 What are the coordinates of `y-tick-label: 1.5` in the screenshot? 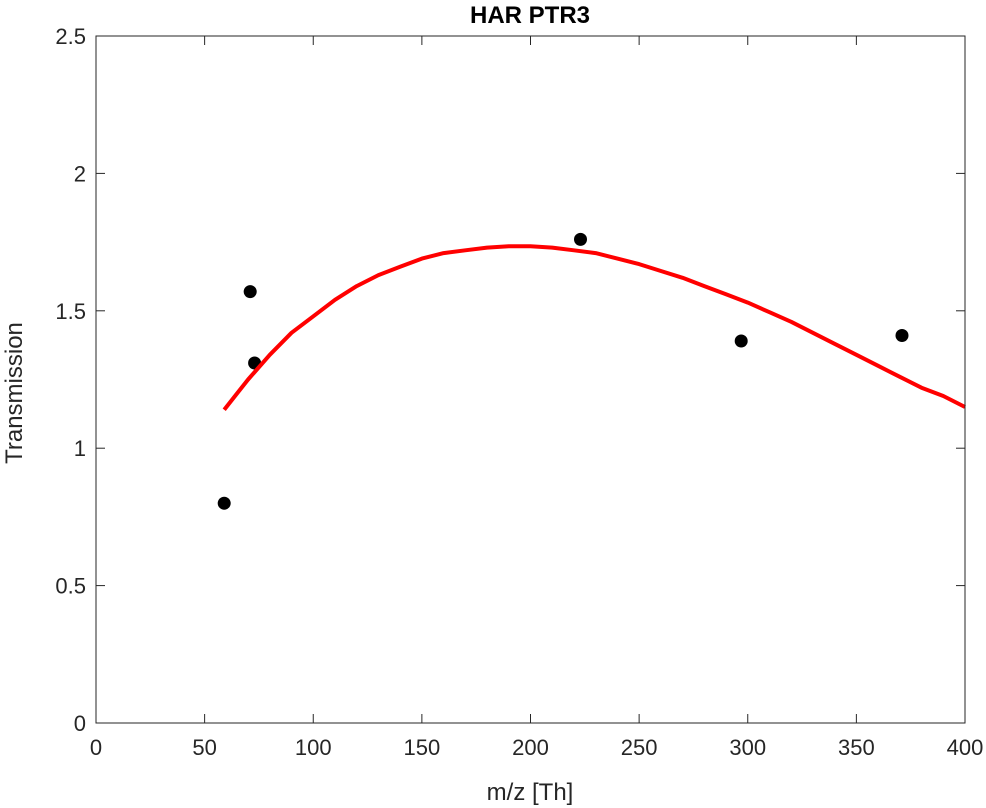 It's located at (70, 311).